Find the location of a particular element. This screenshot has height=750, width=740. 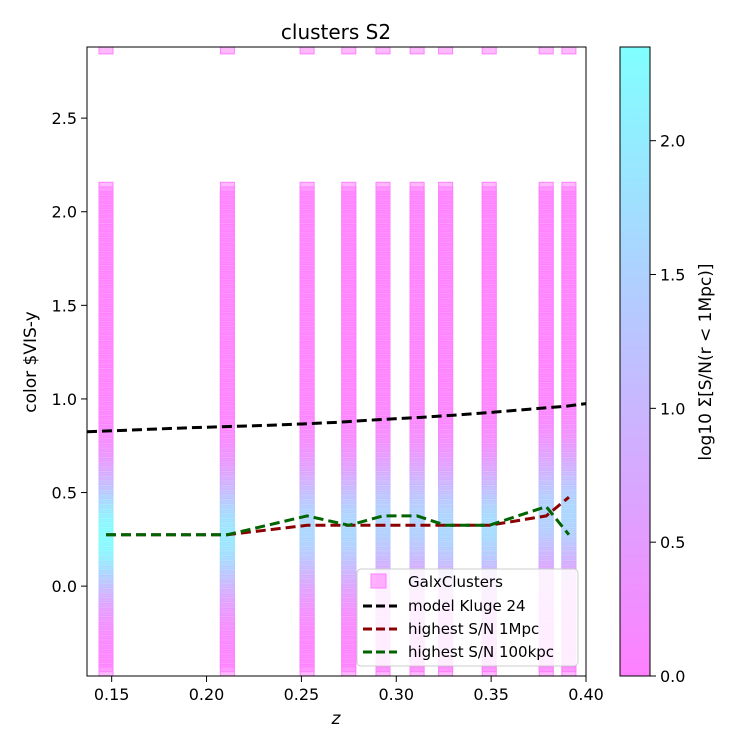

legend-label-snr-100kpc: highest S/N 100kpc is located at coordinates (481, 652).